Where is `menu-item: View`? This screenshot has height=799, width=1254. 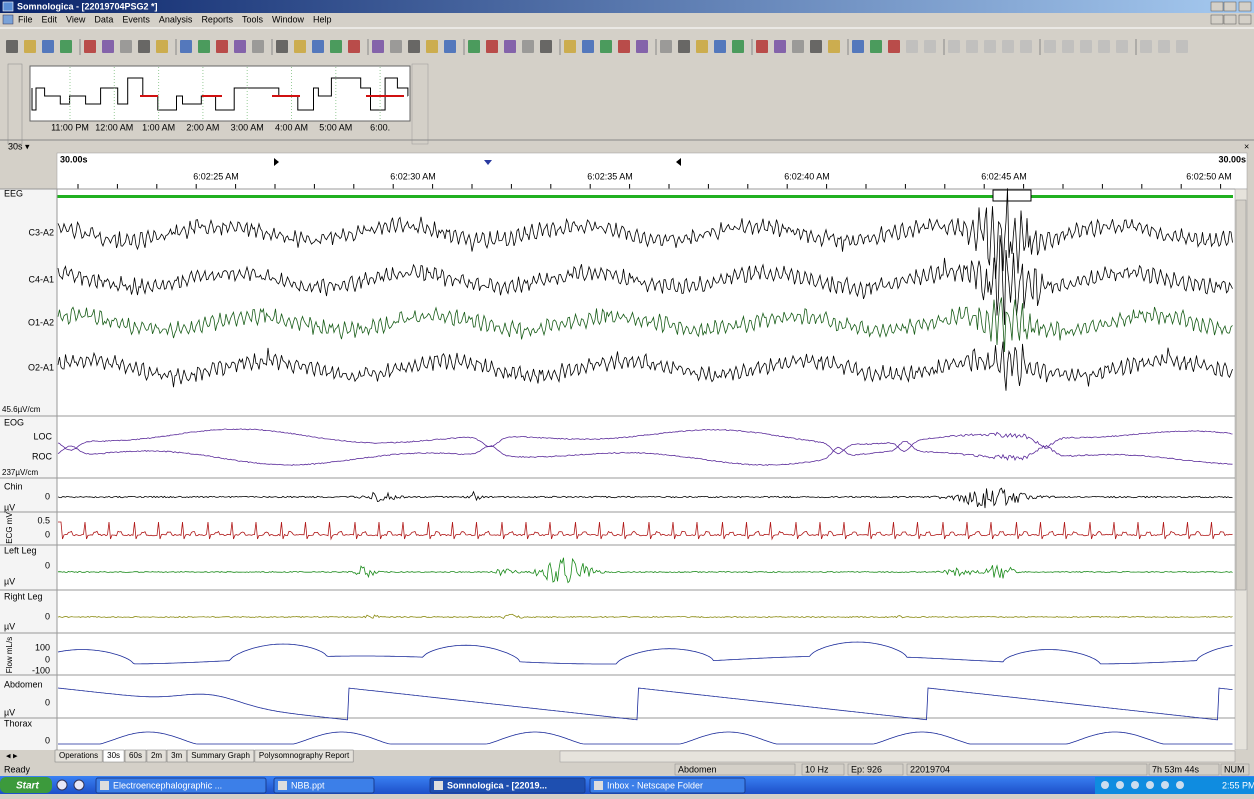
menu-item: View is located at coordinates (76, 19).